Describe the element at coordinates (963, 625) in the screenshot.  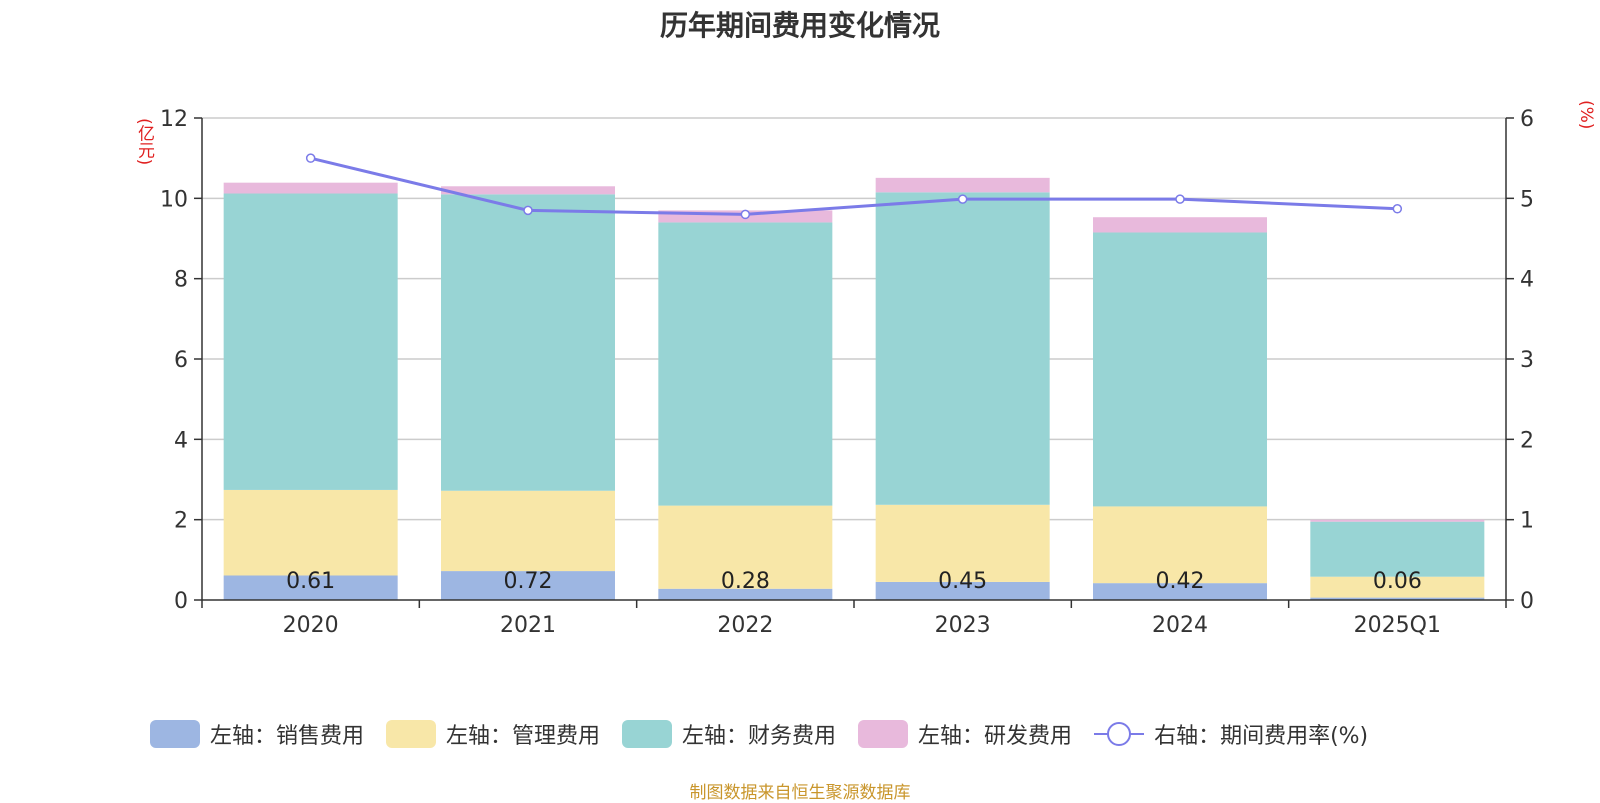
I see `x-axis-tick-label: 2023` at that location.